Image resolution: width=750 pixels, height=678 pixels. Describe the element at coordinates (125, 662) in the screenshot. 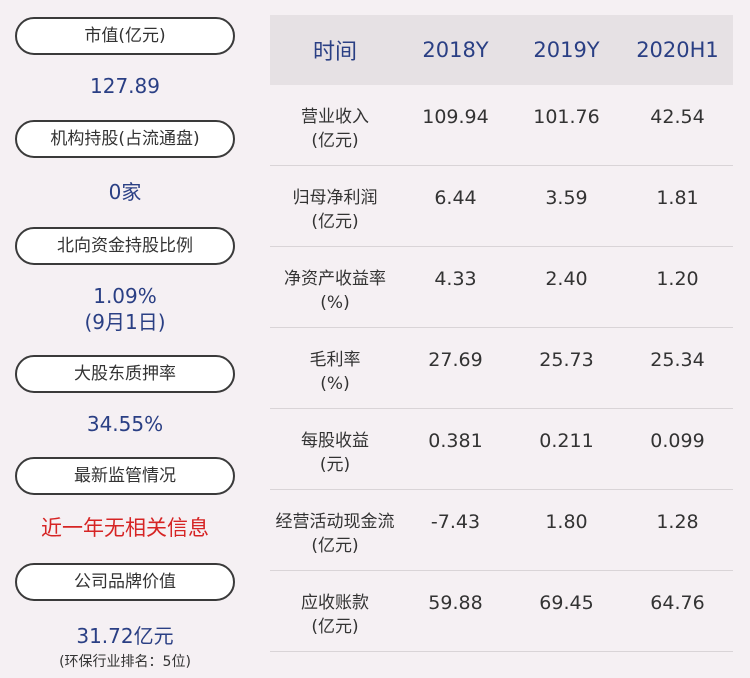

I see `brand-value-rank-note: (环保行业排名：5位)` at that location.